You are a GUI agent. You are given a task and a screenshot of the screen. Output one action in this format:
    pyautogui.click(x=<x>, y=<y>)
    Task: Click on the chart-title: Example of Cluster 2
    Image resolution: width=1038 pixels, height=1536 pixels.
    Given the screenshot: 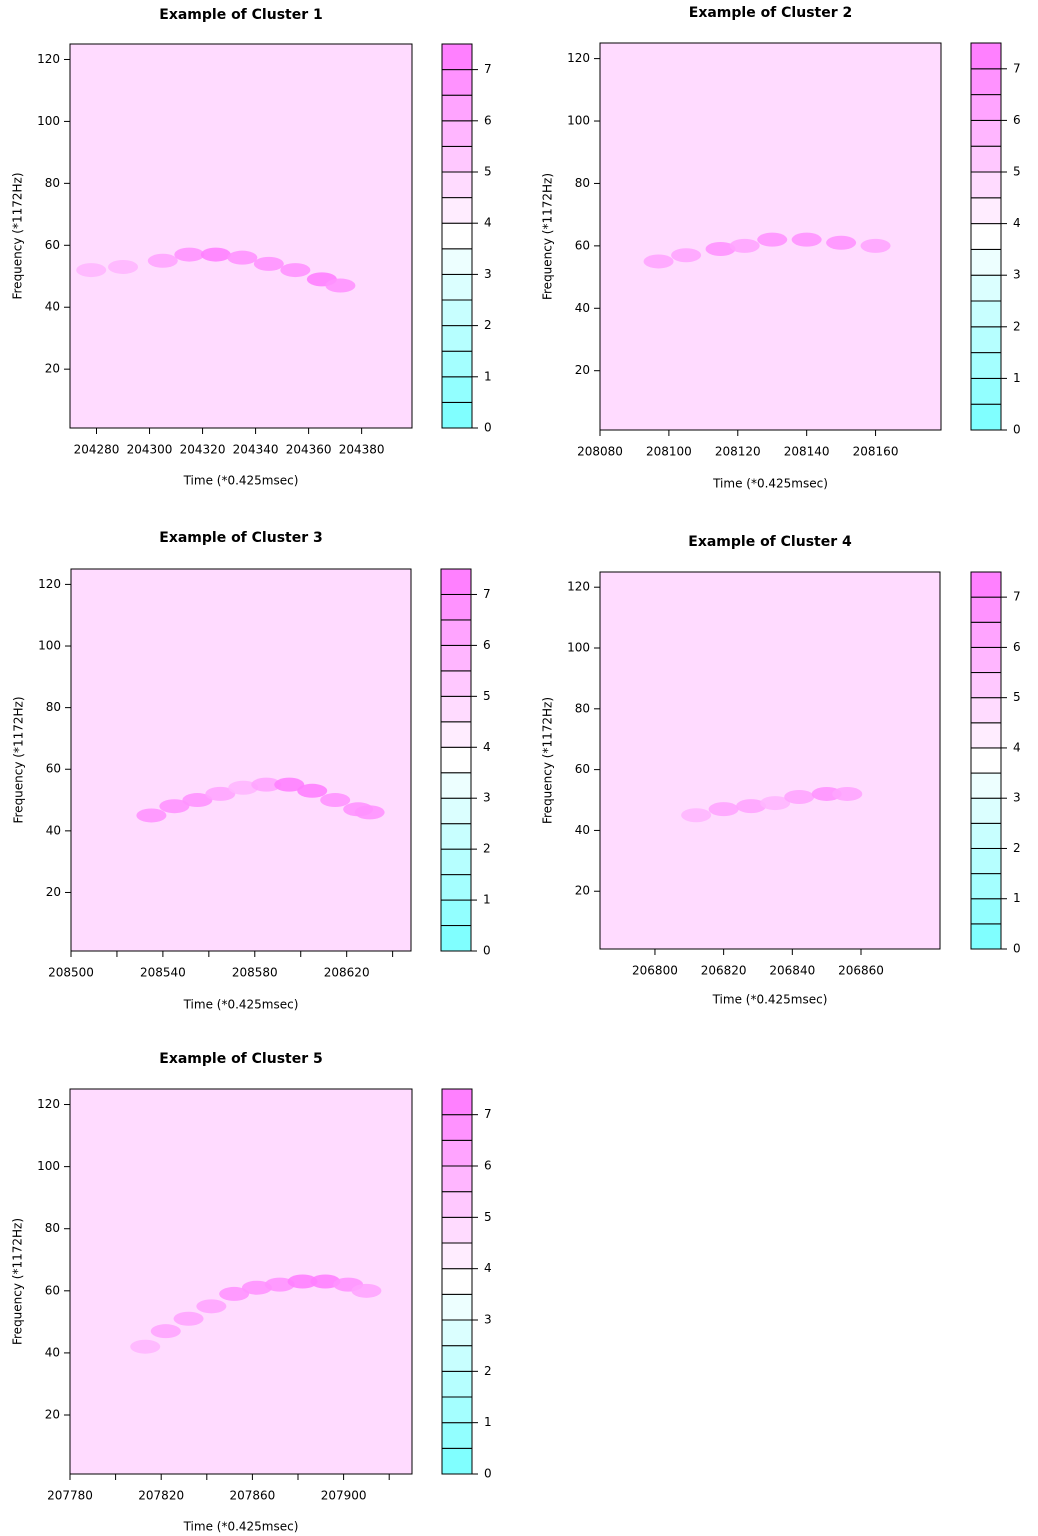 What is the action you would take?
    pyautogui.click(x=770, y=13)
    